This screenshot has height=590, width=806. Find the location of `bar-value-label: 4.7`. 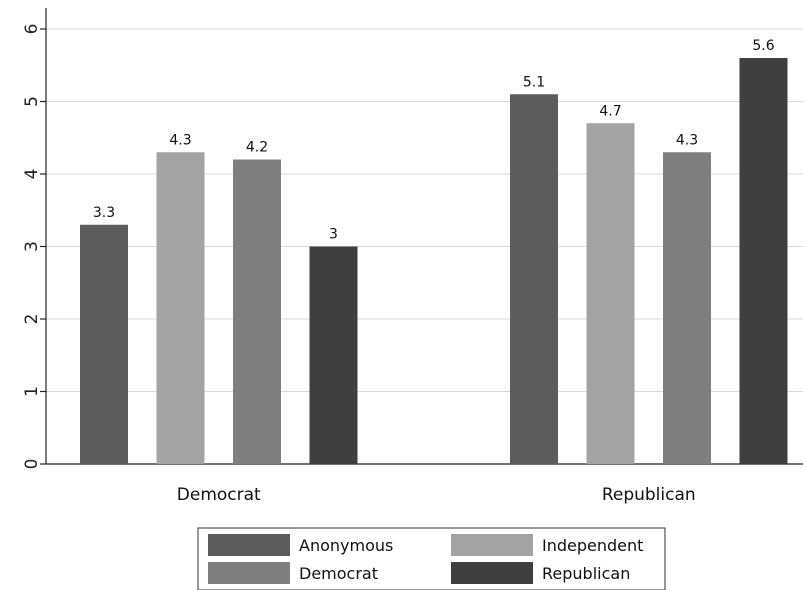

bar-value-label: 4.7 is located at coordinates (610, 111).